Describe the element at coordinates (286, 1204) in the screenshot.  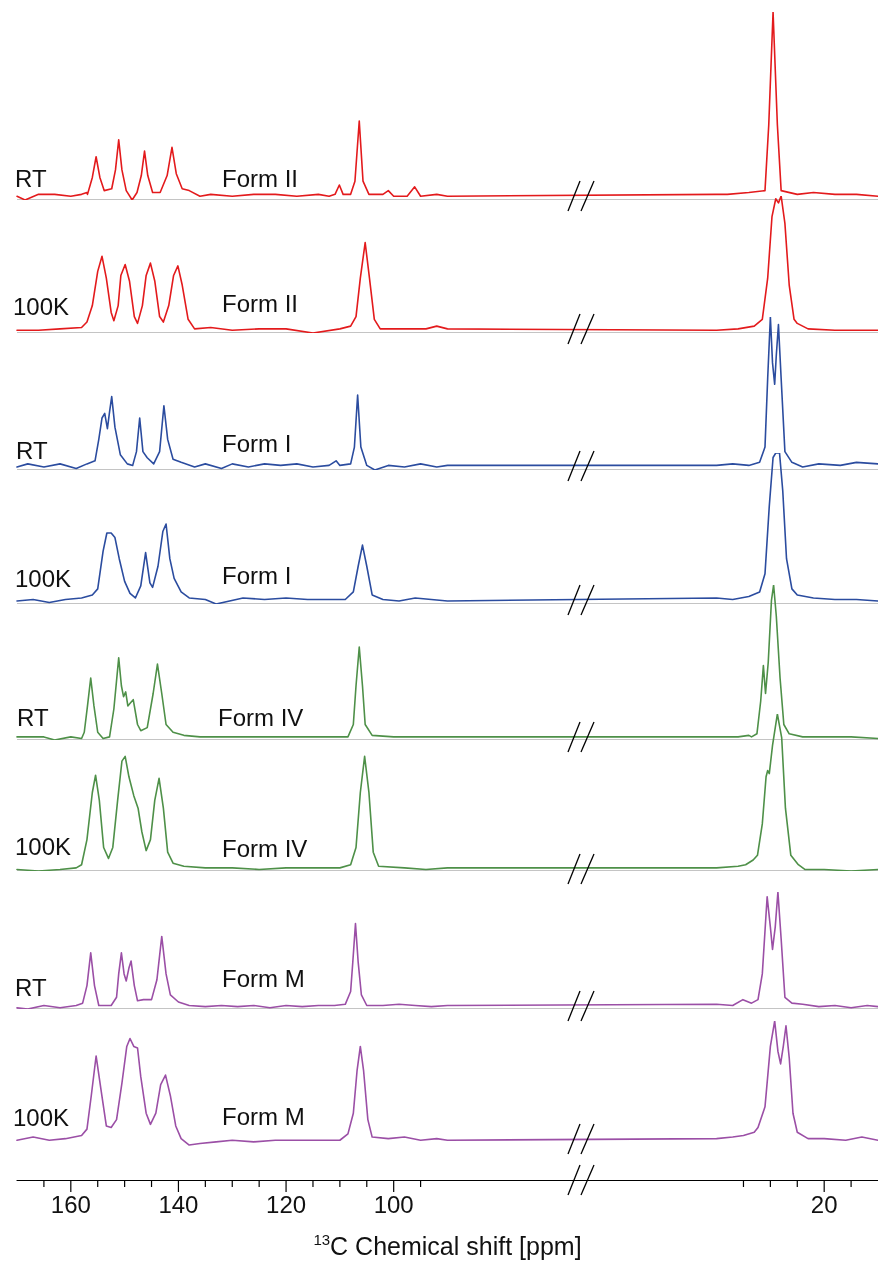
I see `x-tick-label: 120` at that location.